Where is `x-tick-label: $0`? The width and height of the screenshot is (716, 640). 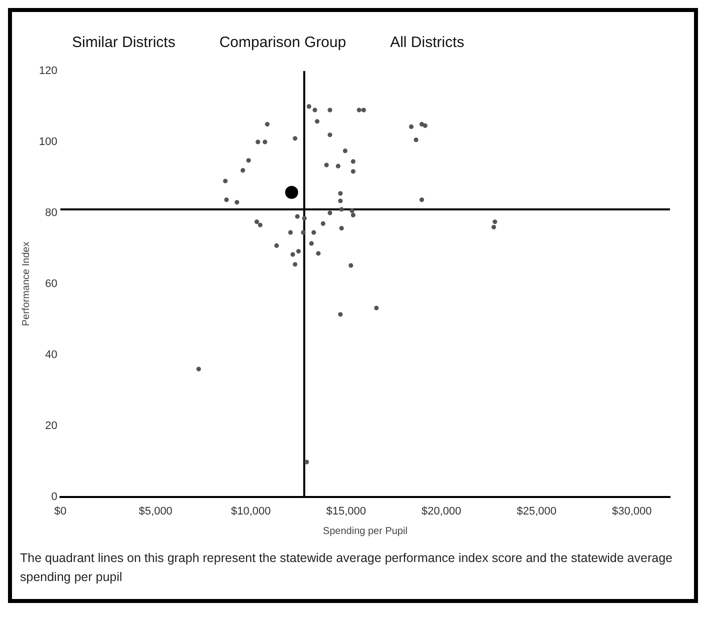
x-tick-label: $0 is located at coordinates (60, 511).